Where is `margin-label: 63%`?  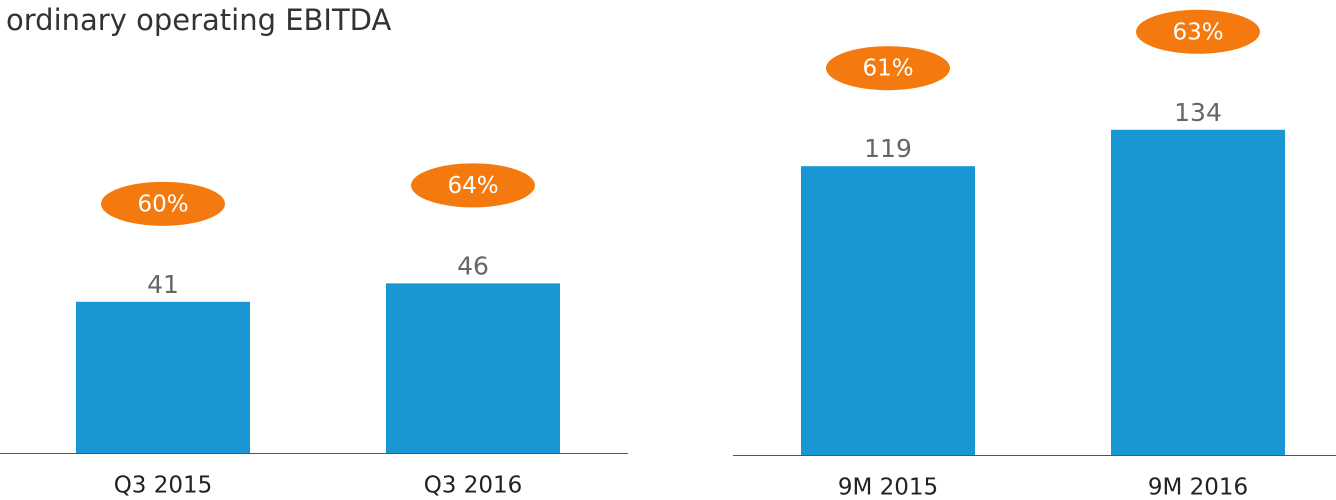 margin-label: 63% is located at coordinates (1197, 32).